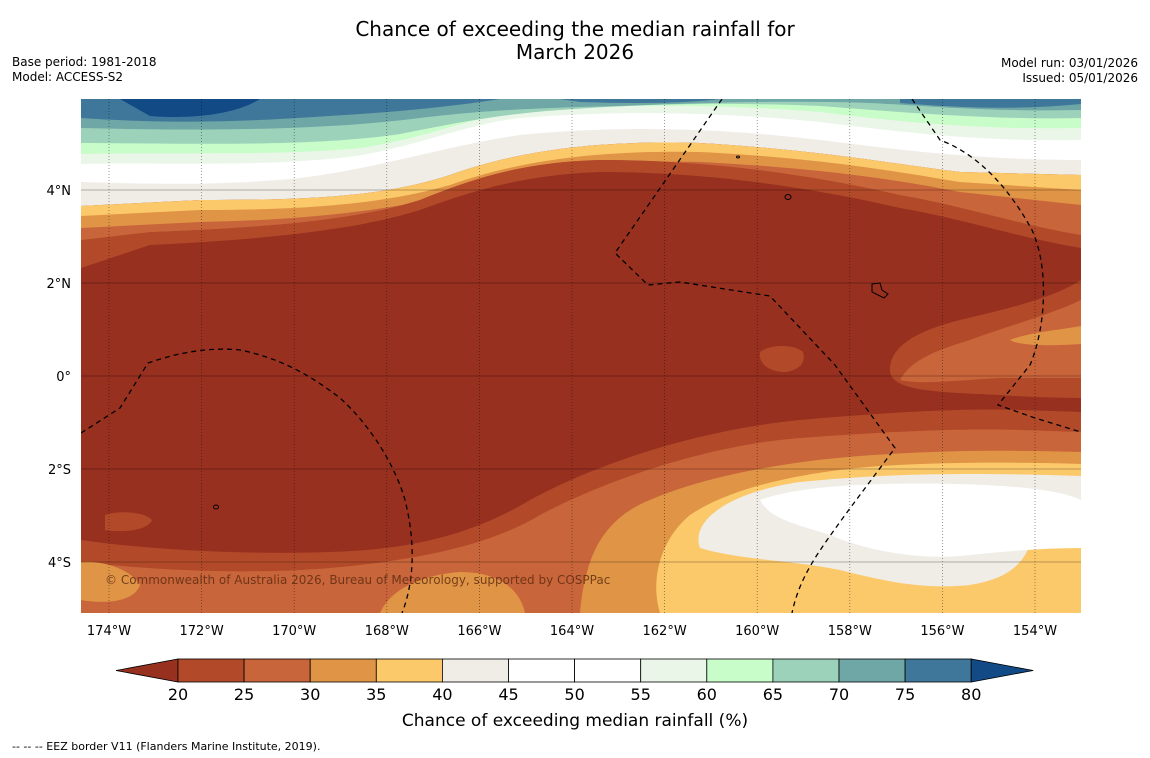  Describe the element at coordinates (665, 631) in the screenshot. I see `longitude-label: 162°W` at that location.